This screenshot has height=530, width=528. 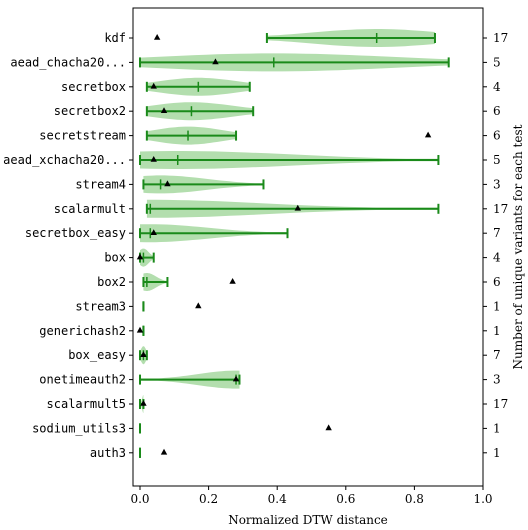 I want to click on triangle-marker-scalarmult, so click(x=297, y=207).